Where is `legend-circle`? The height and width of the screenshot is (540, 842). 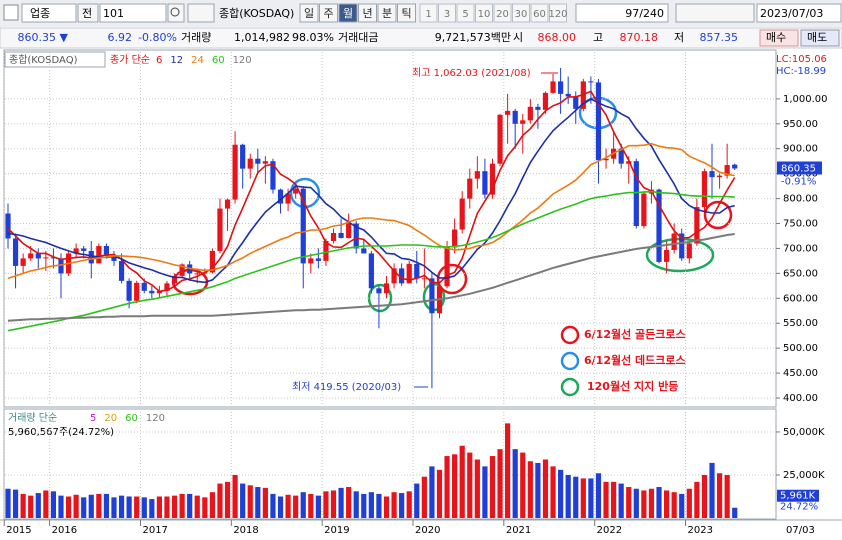 legend-circle is located at coordinates (570, 335).